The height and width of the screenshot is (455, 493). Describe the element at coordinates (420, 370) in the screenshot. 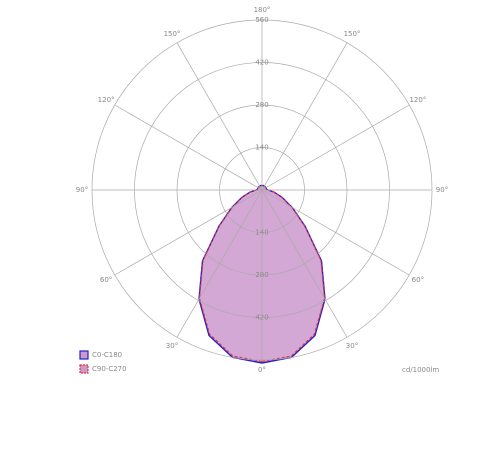

I see `unit-label: cd/1000lm` at that location.